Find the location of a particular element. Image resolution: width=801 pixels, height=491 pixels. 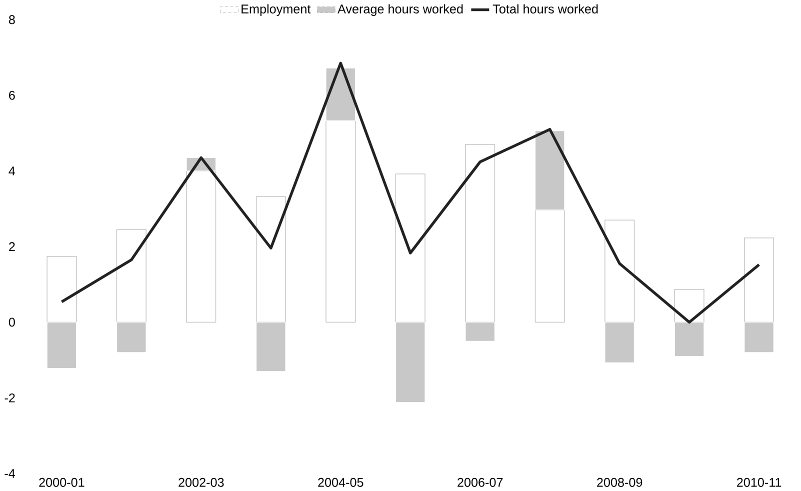

y-tick-label: 2 is located at coordinates (12, 246).